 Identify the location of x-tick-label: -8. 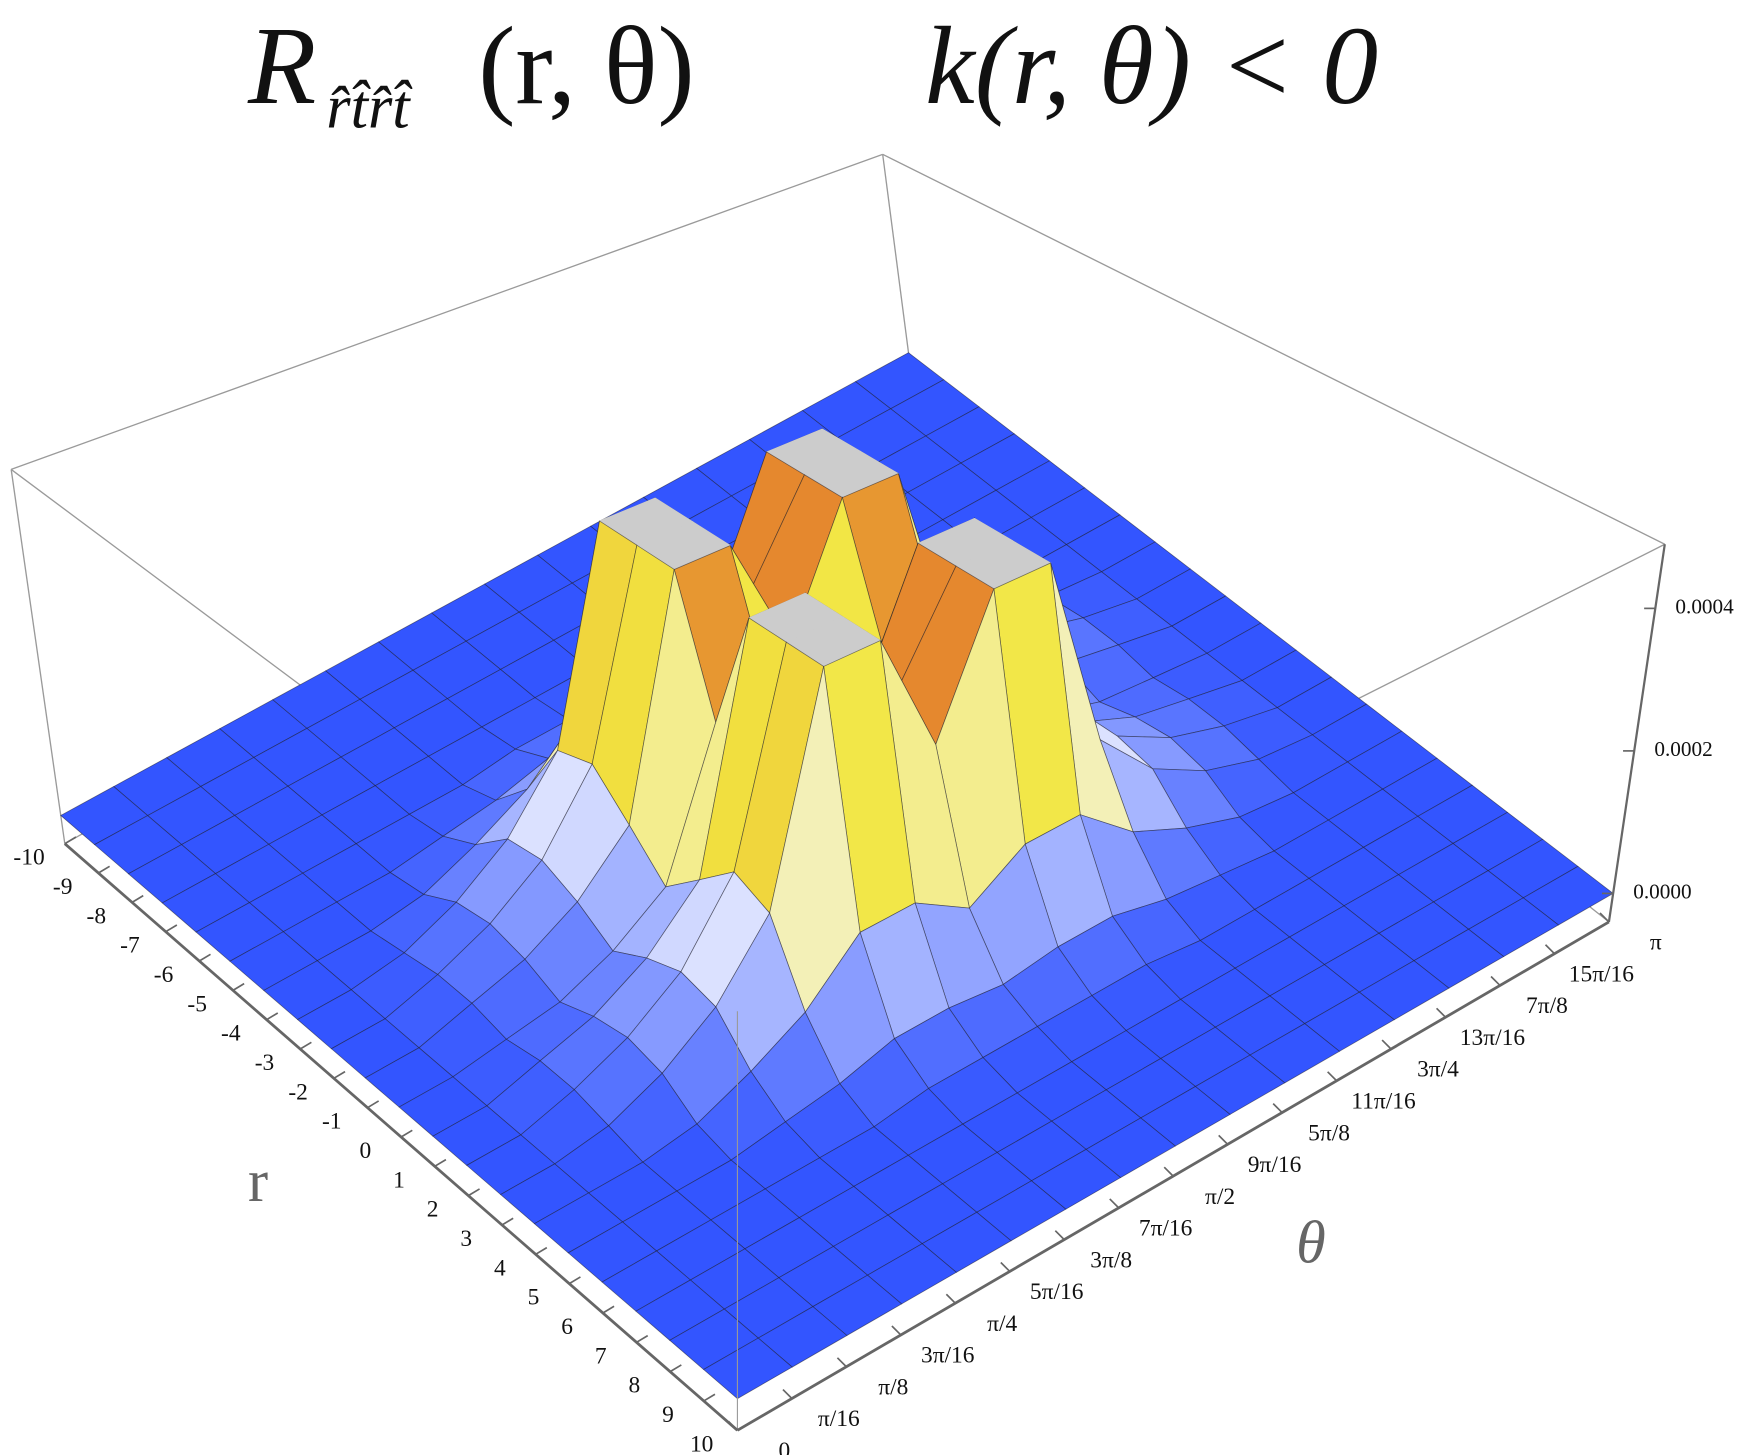
(97, 916).